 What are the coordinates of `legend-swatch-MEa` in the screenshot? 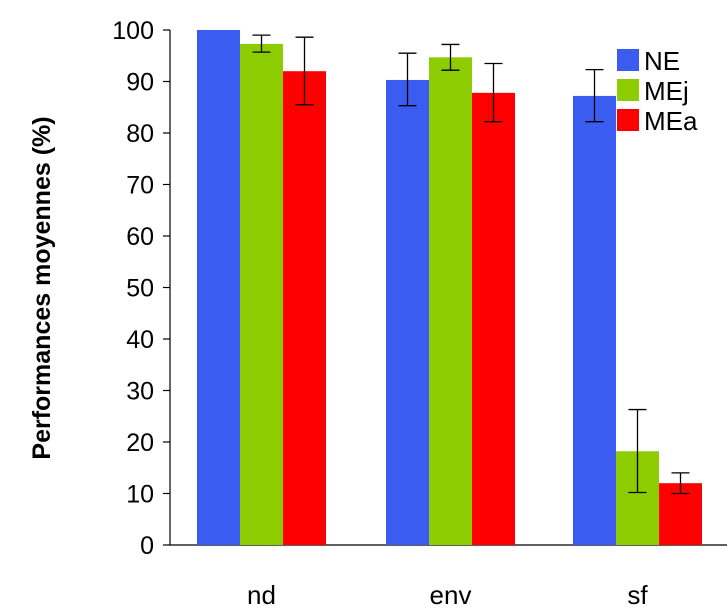 It's located at (628, 120).